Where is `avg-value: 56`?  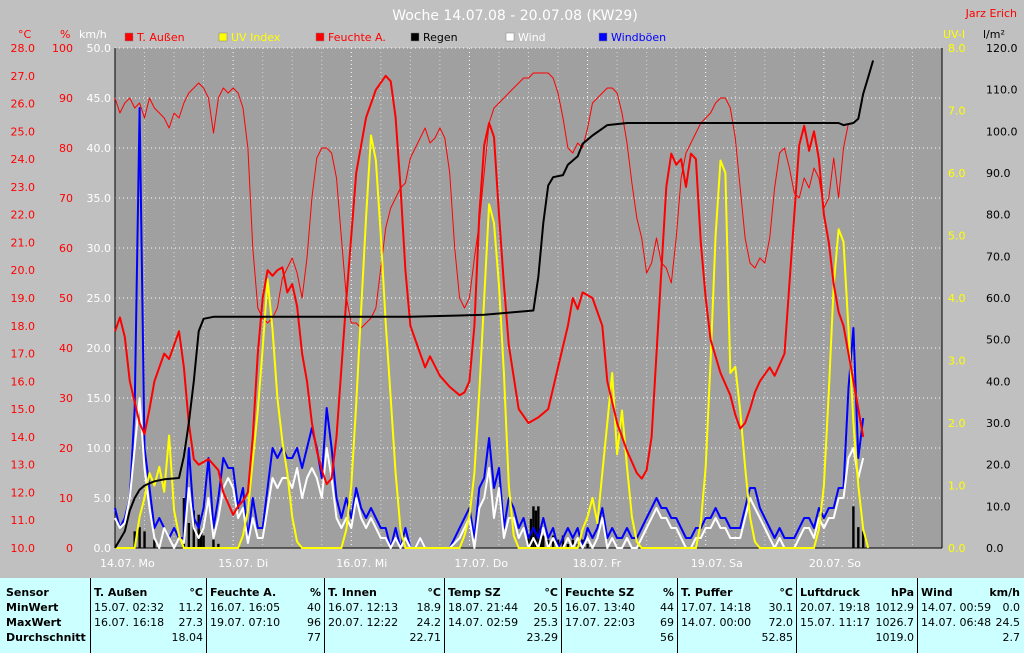
avg-value: 56 is located at coordinates (667, 637).